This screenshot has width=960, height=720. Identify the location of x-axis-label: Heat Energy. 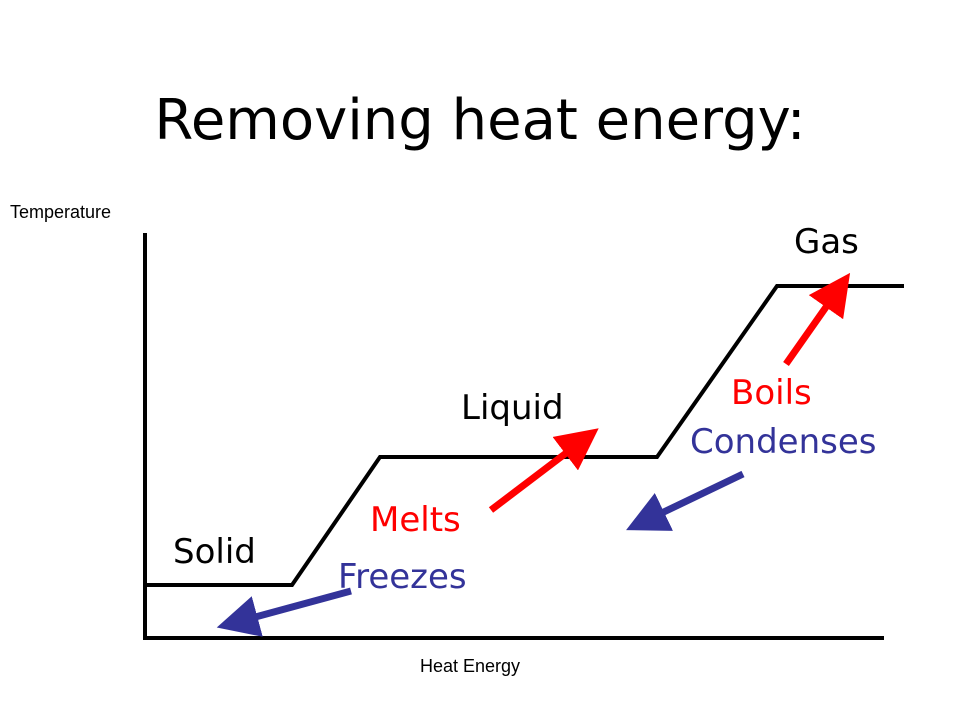
(470, 666).